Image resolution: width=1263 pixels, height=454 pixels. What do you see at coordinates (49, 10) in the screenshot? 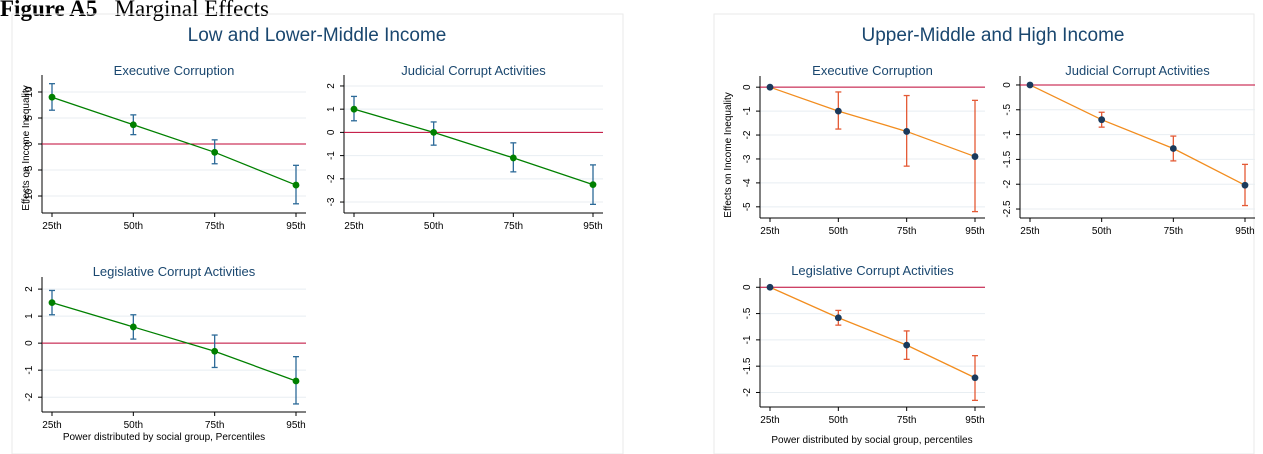
I see `figure-label: Figure A5` at bounding box center [49, 10].